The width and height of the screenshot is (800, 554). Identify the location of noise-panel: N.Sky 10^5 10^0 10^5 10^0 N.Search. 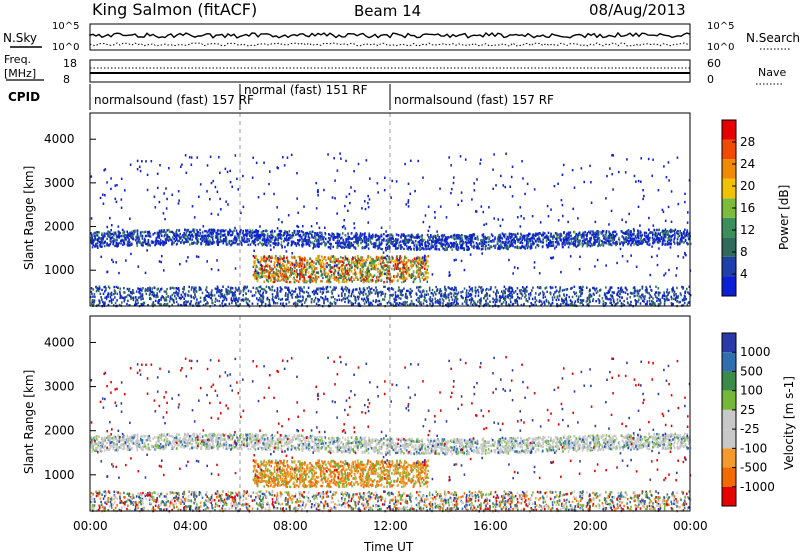
(401, 37).